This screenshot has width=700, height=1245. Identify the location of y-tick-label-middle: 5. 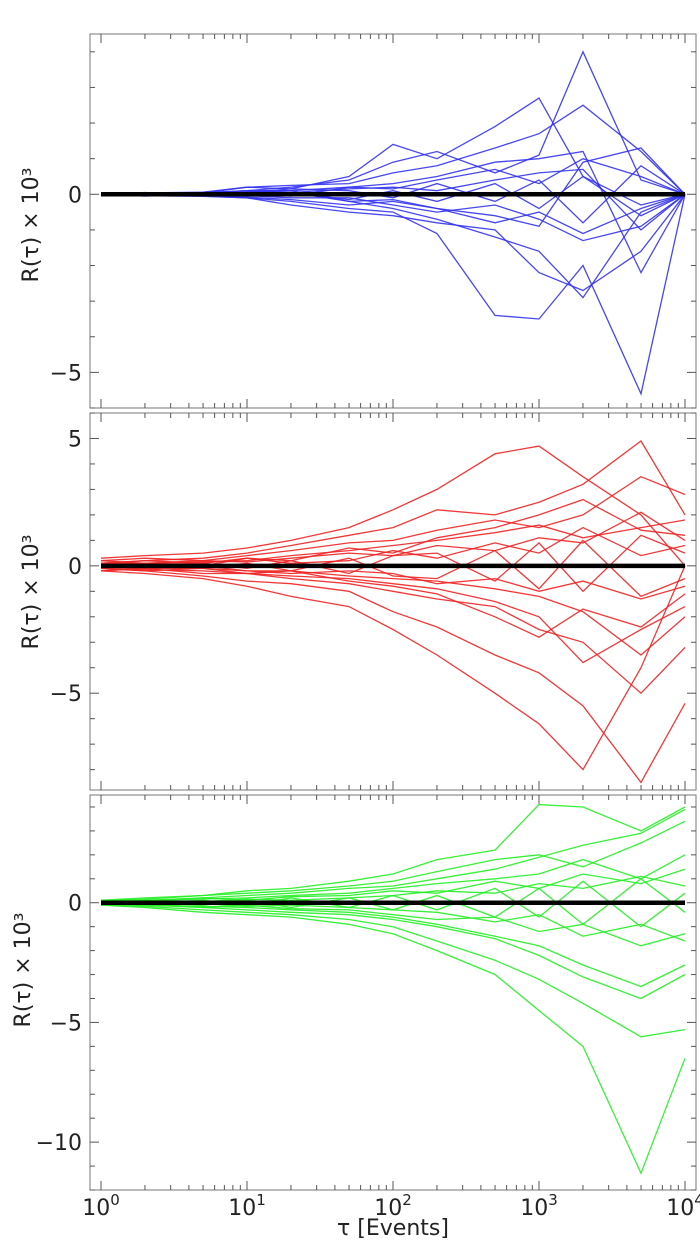
(75, 439).